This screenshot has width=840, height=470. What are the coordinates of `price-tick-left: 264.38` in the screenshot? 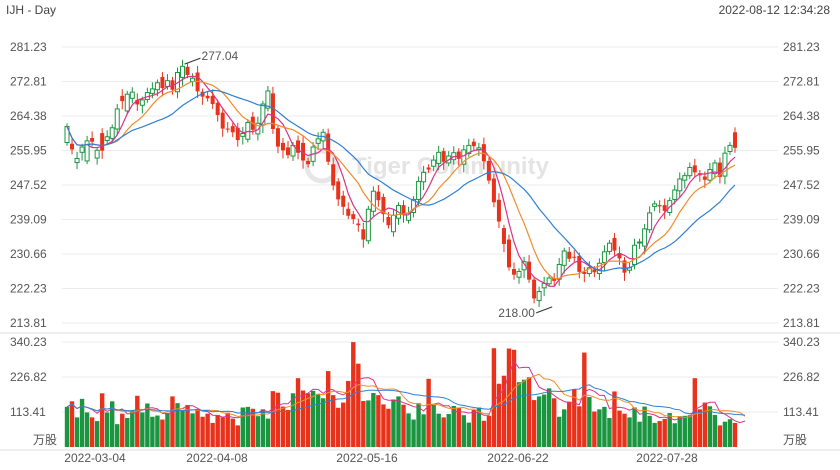 It's located at (28, 116).